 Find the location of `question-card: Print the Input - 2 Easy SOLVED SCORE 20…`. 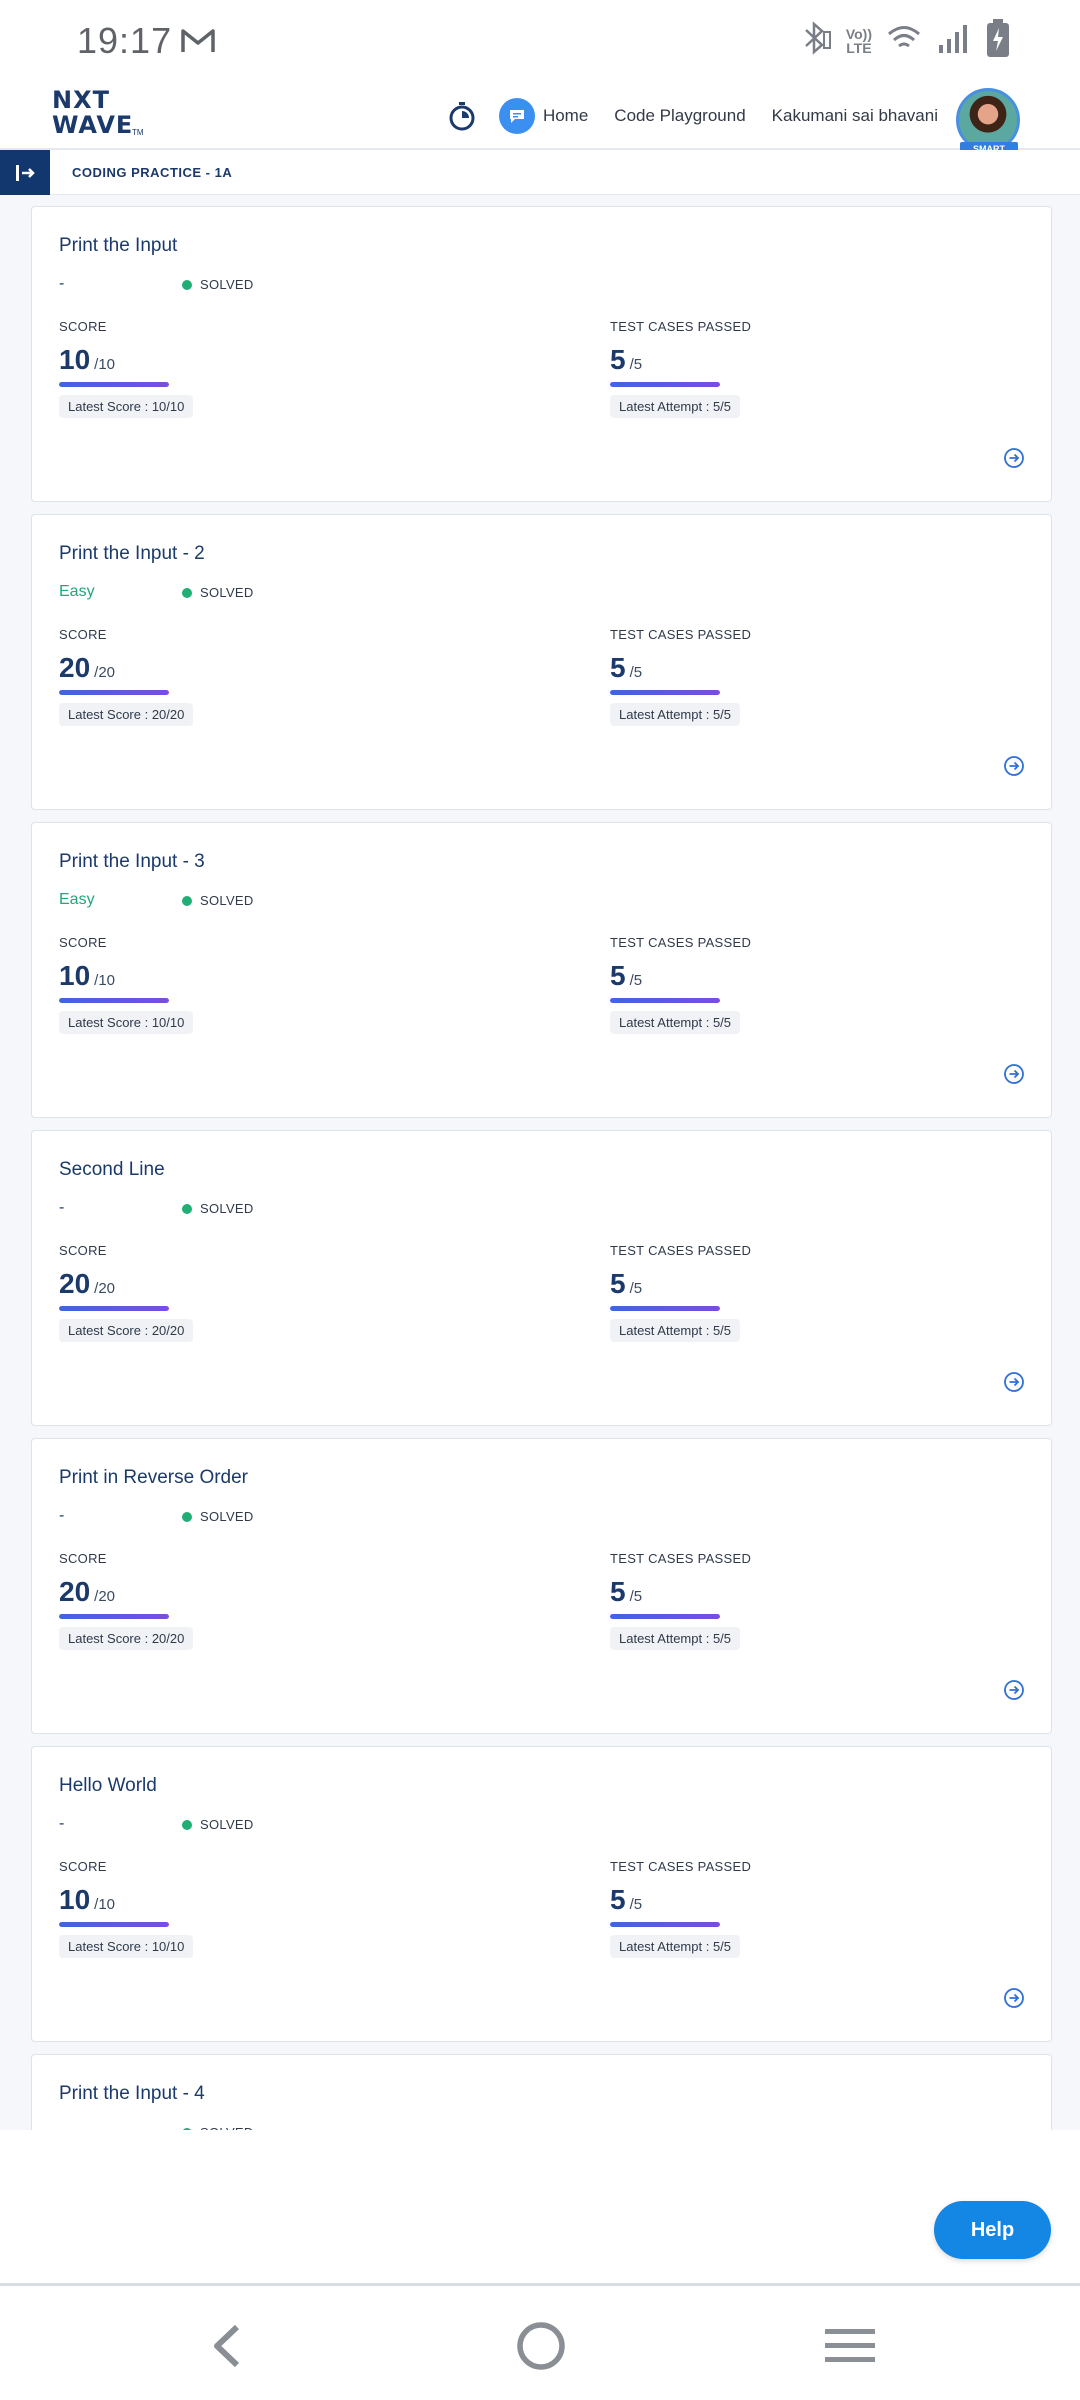

question-card: Print the Input - 2 Easy SOLVED SCORE 20… is located at coordinates (541, 662).